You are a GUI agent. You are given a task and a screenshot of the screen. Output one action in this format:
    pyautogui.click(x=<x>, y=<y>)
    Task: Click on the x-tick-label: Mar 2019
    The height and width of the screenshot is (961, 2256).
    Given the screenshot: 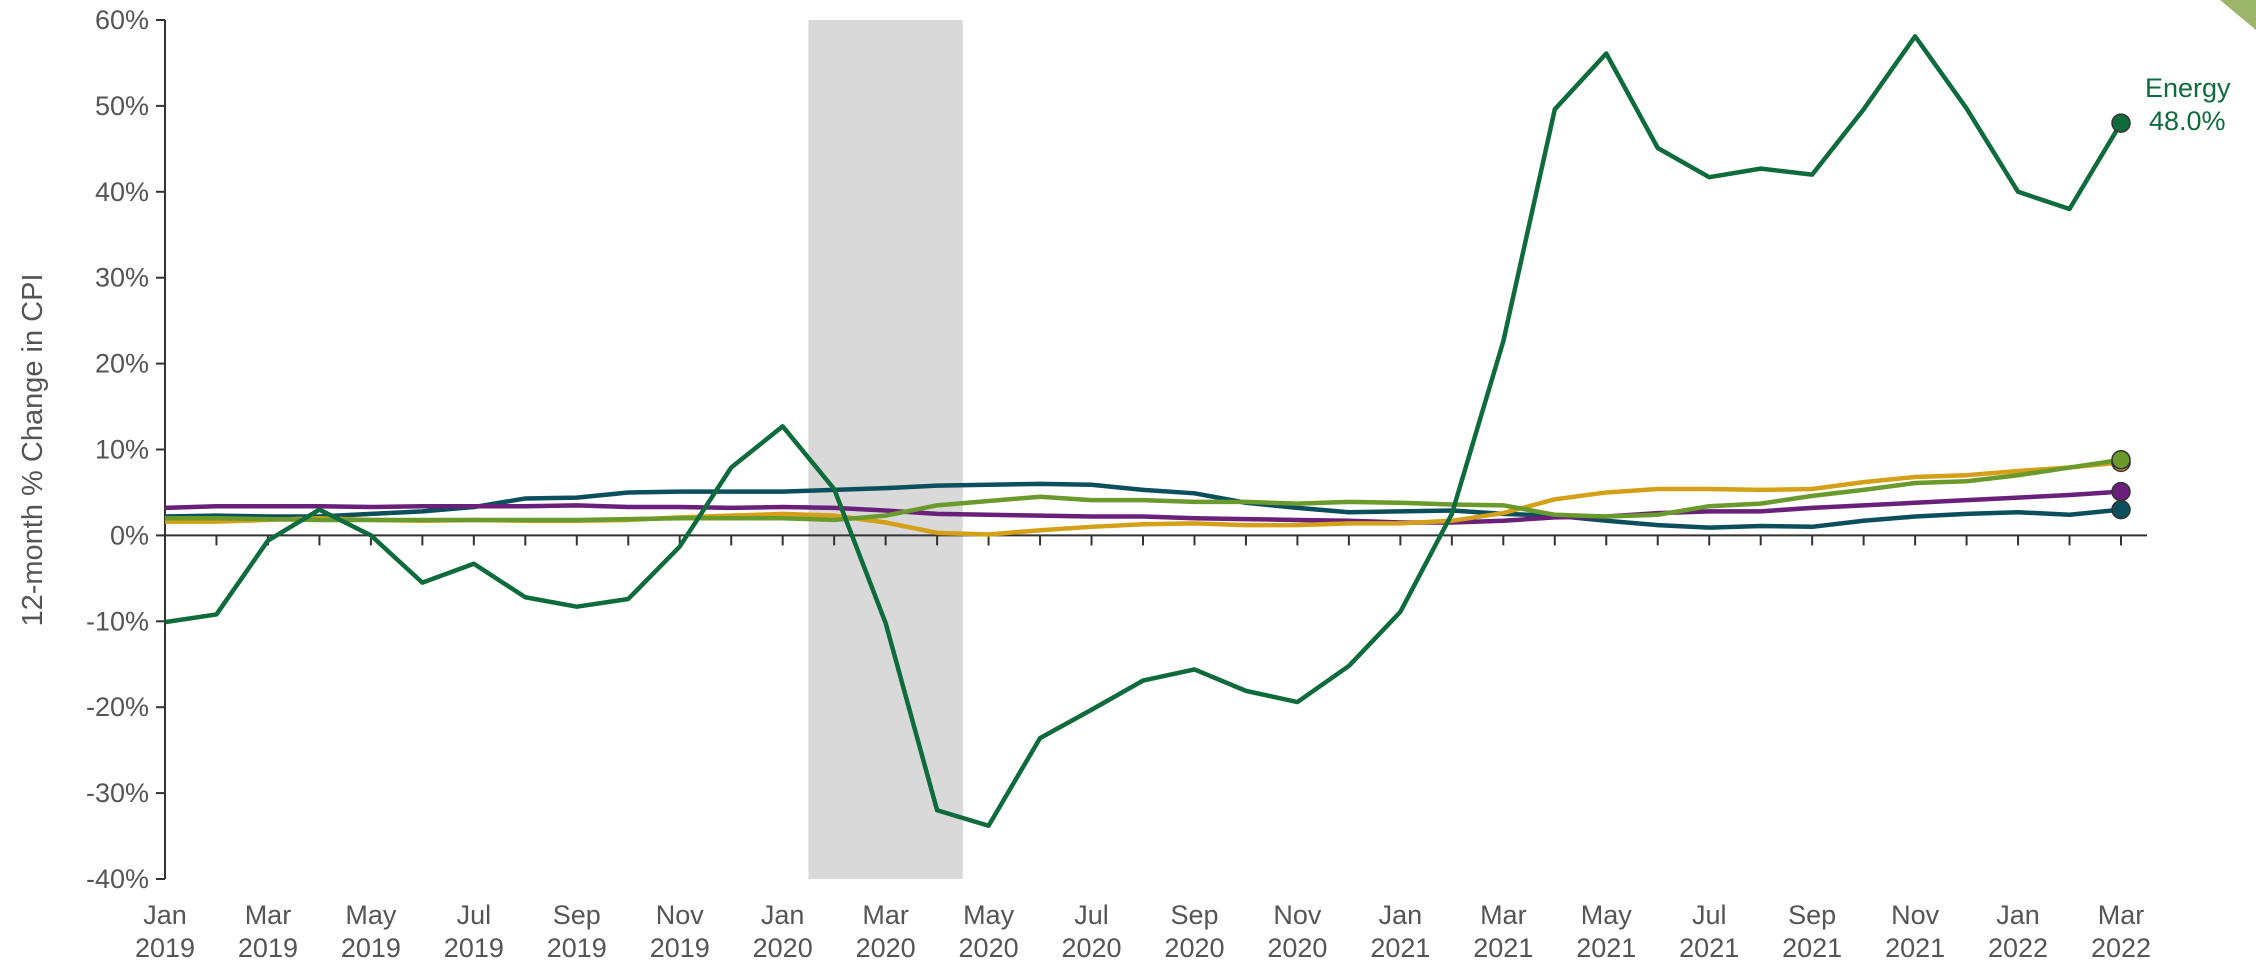 What is the action you would take?
    pyautogui.click(x=268, y=930)
    